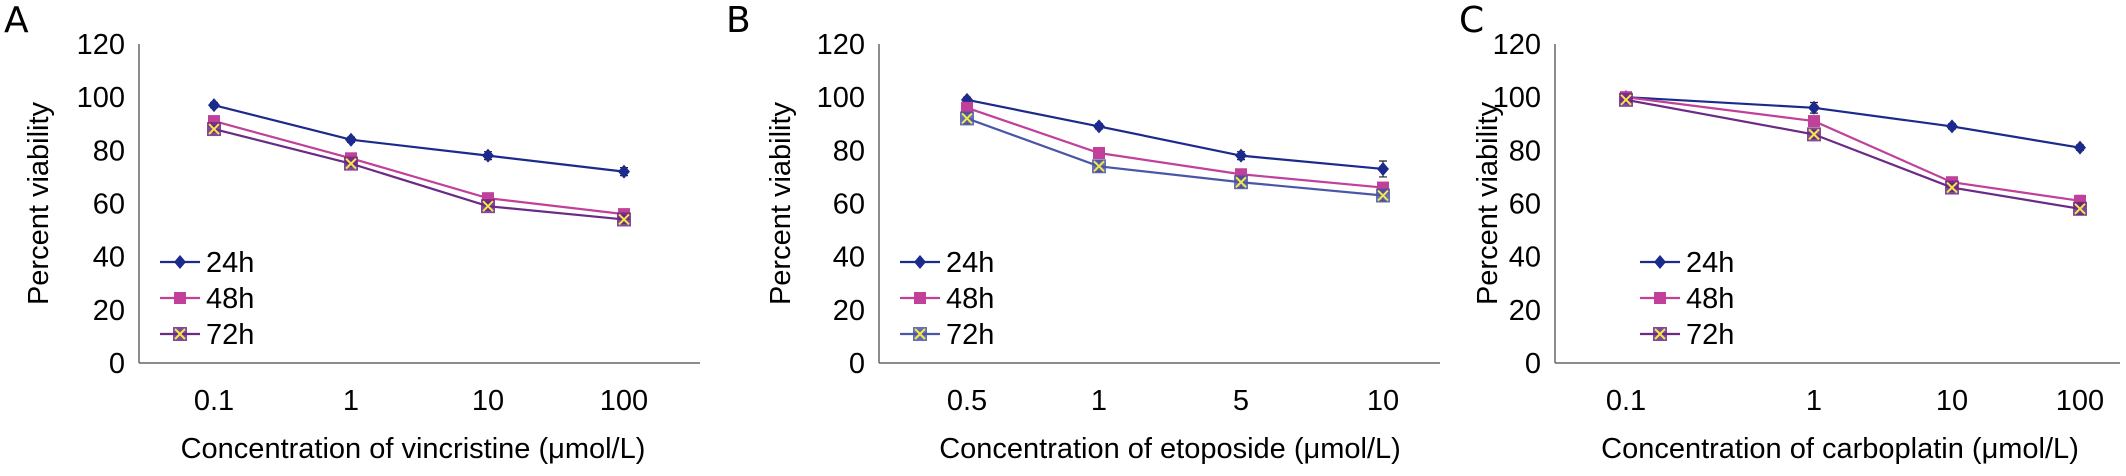  I want to click on x-axis-title: Concentration of vincristine (μmol/L), so click(413, 449).